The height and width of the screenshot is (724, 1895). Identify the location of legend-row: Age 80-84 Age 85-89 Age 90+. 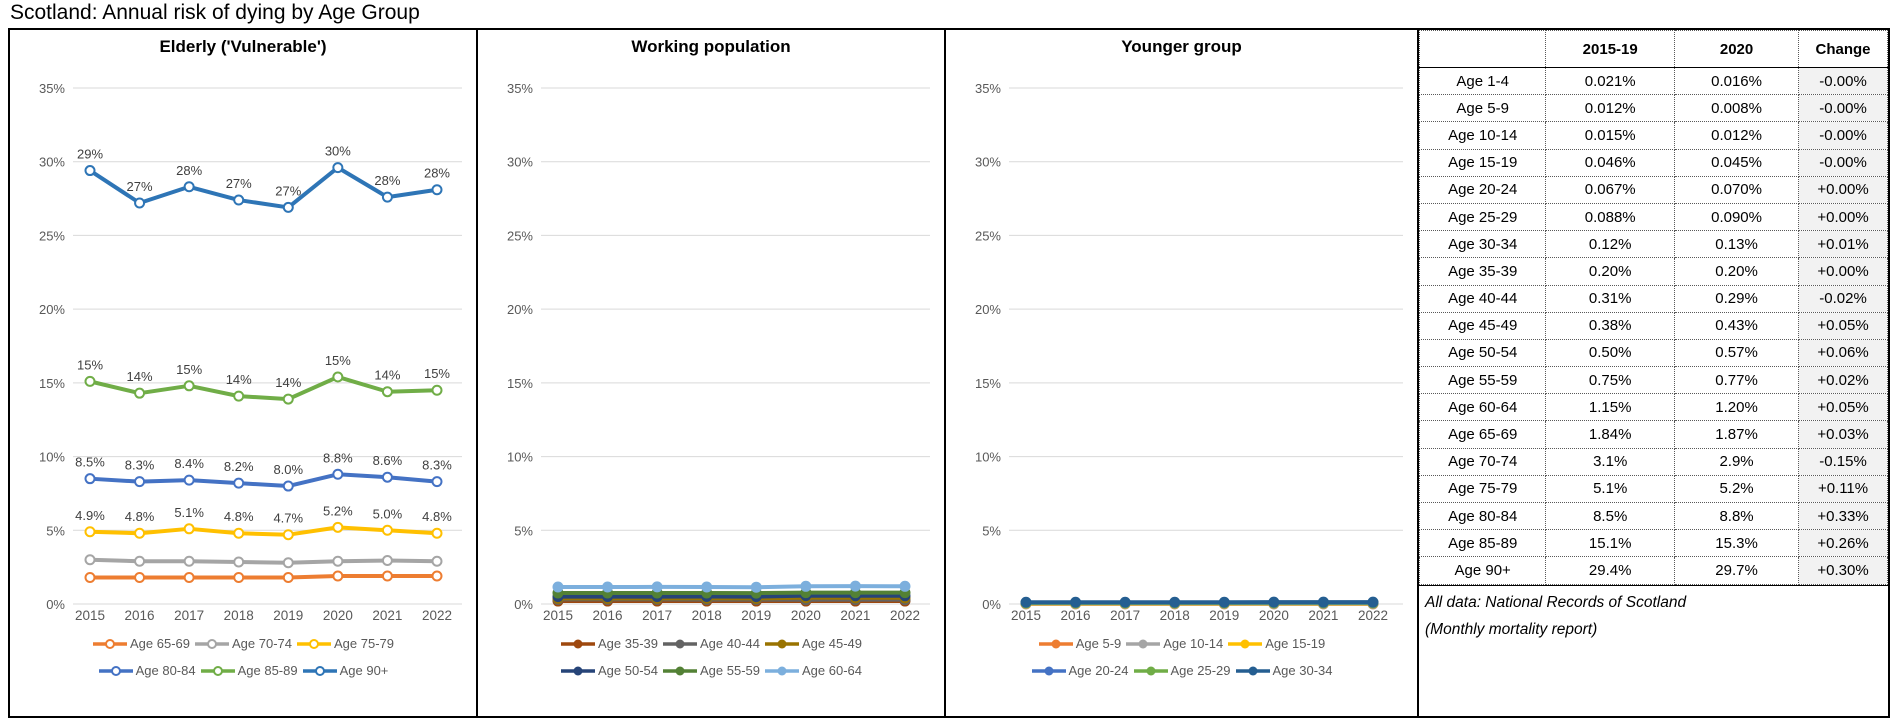
(243, 670).